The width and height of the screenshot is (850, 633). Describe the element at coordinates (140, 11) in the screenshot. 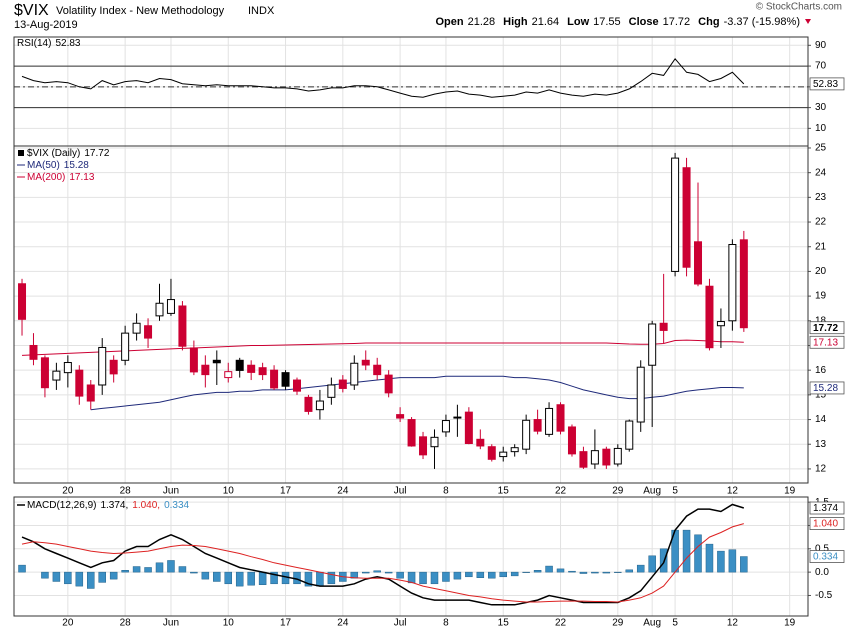

I see `index-name: Volatility Index - New Methodology` at that location.